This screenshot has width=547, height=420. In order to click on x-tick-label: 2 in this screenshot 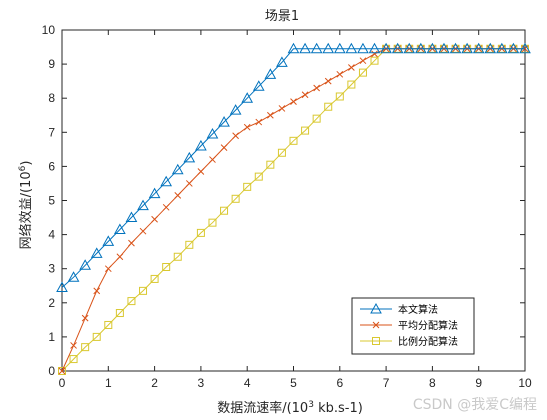, I will do `click(154, 383)`.